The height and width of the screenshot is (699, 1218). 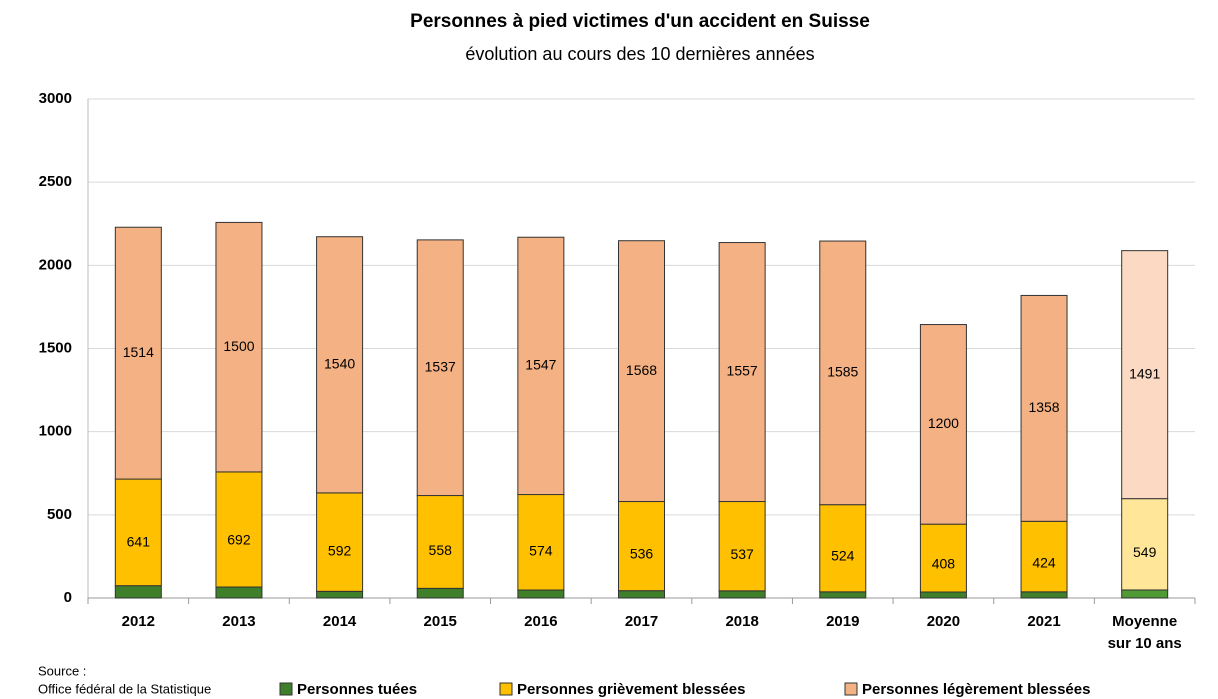 I want to click on data-label: 1568, so click(x=641, y=370).